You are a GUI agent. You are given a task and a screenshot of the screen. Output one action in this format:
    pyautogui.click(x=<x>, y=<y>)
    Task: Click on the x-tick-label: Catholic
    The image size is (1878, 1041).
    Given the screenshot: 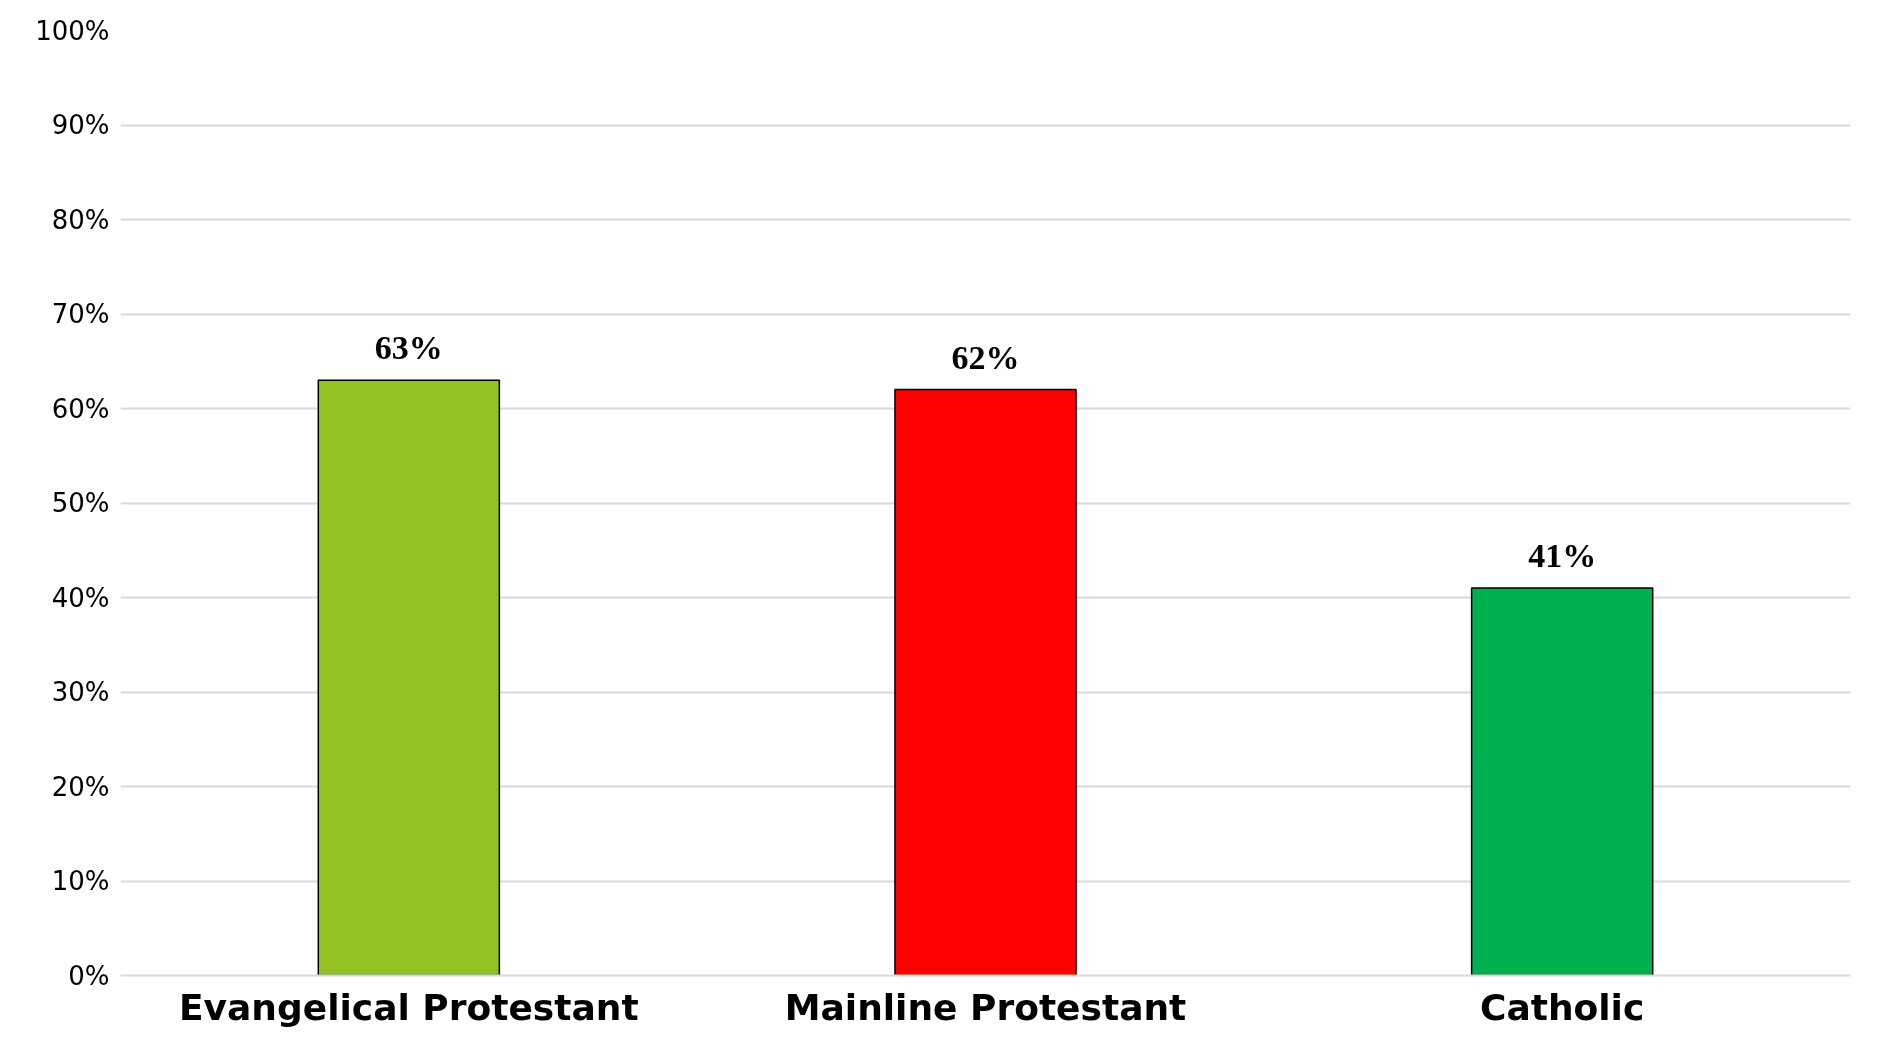 What is the action you would take?
    pyautogui.click(x=1562, y=1007)
    